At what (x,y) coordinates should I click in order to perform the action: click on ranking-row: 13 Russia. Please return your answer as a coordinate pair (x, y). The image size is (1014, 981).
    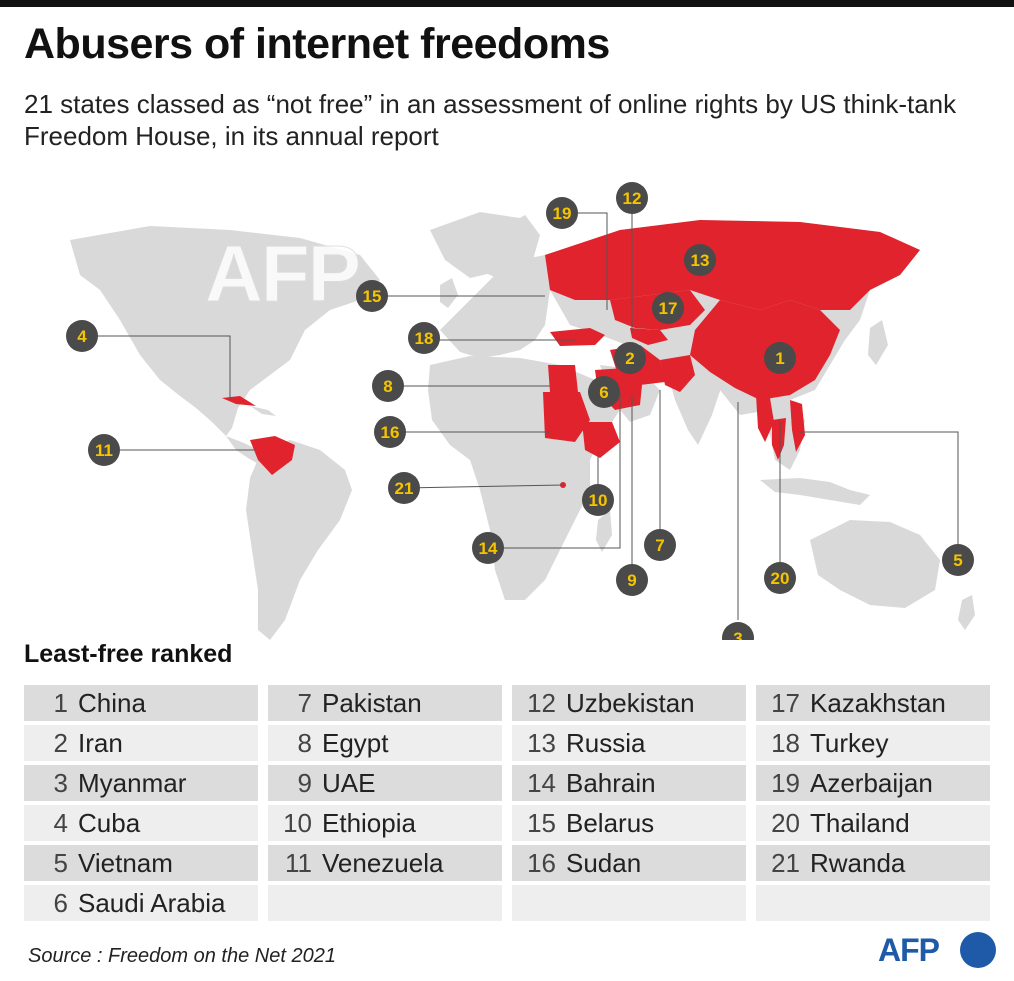
    Looking at the image, I should click on (629, 743).